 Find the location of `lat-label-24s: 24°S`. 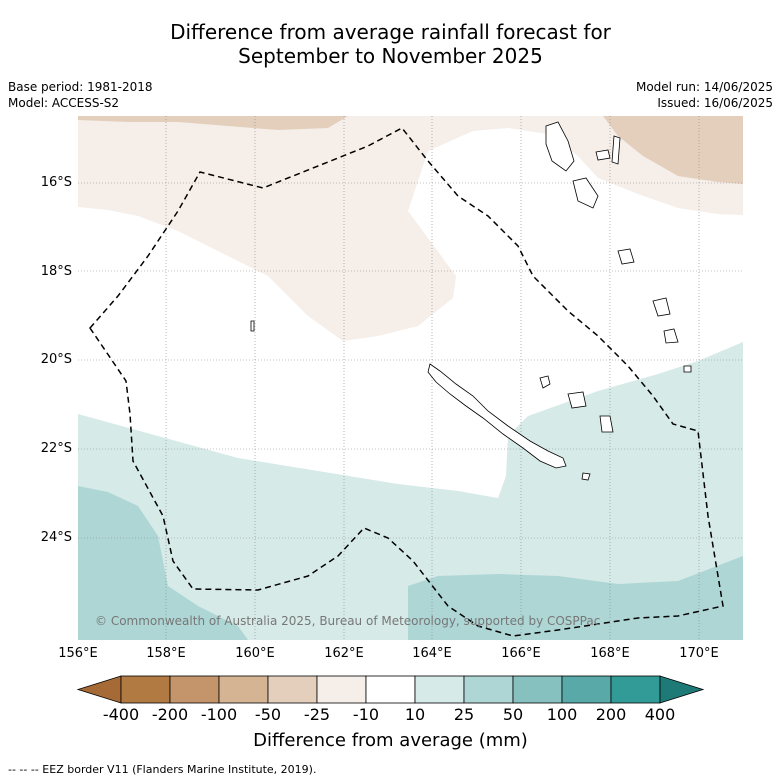

lat-label-24s: 24°S is located at coordinates (56, 537).